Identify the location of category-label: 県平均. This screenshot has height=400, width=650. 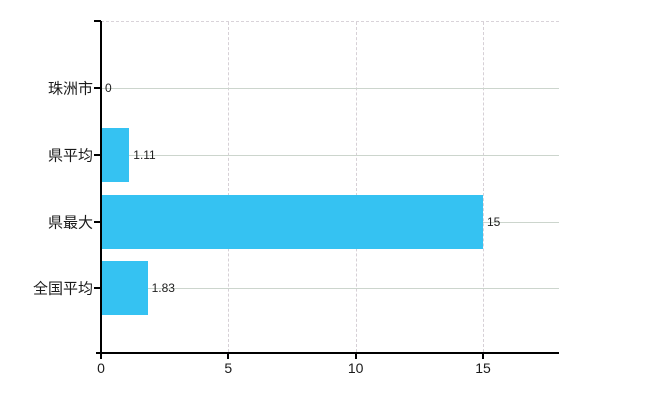
(70, 156).